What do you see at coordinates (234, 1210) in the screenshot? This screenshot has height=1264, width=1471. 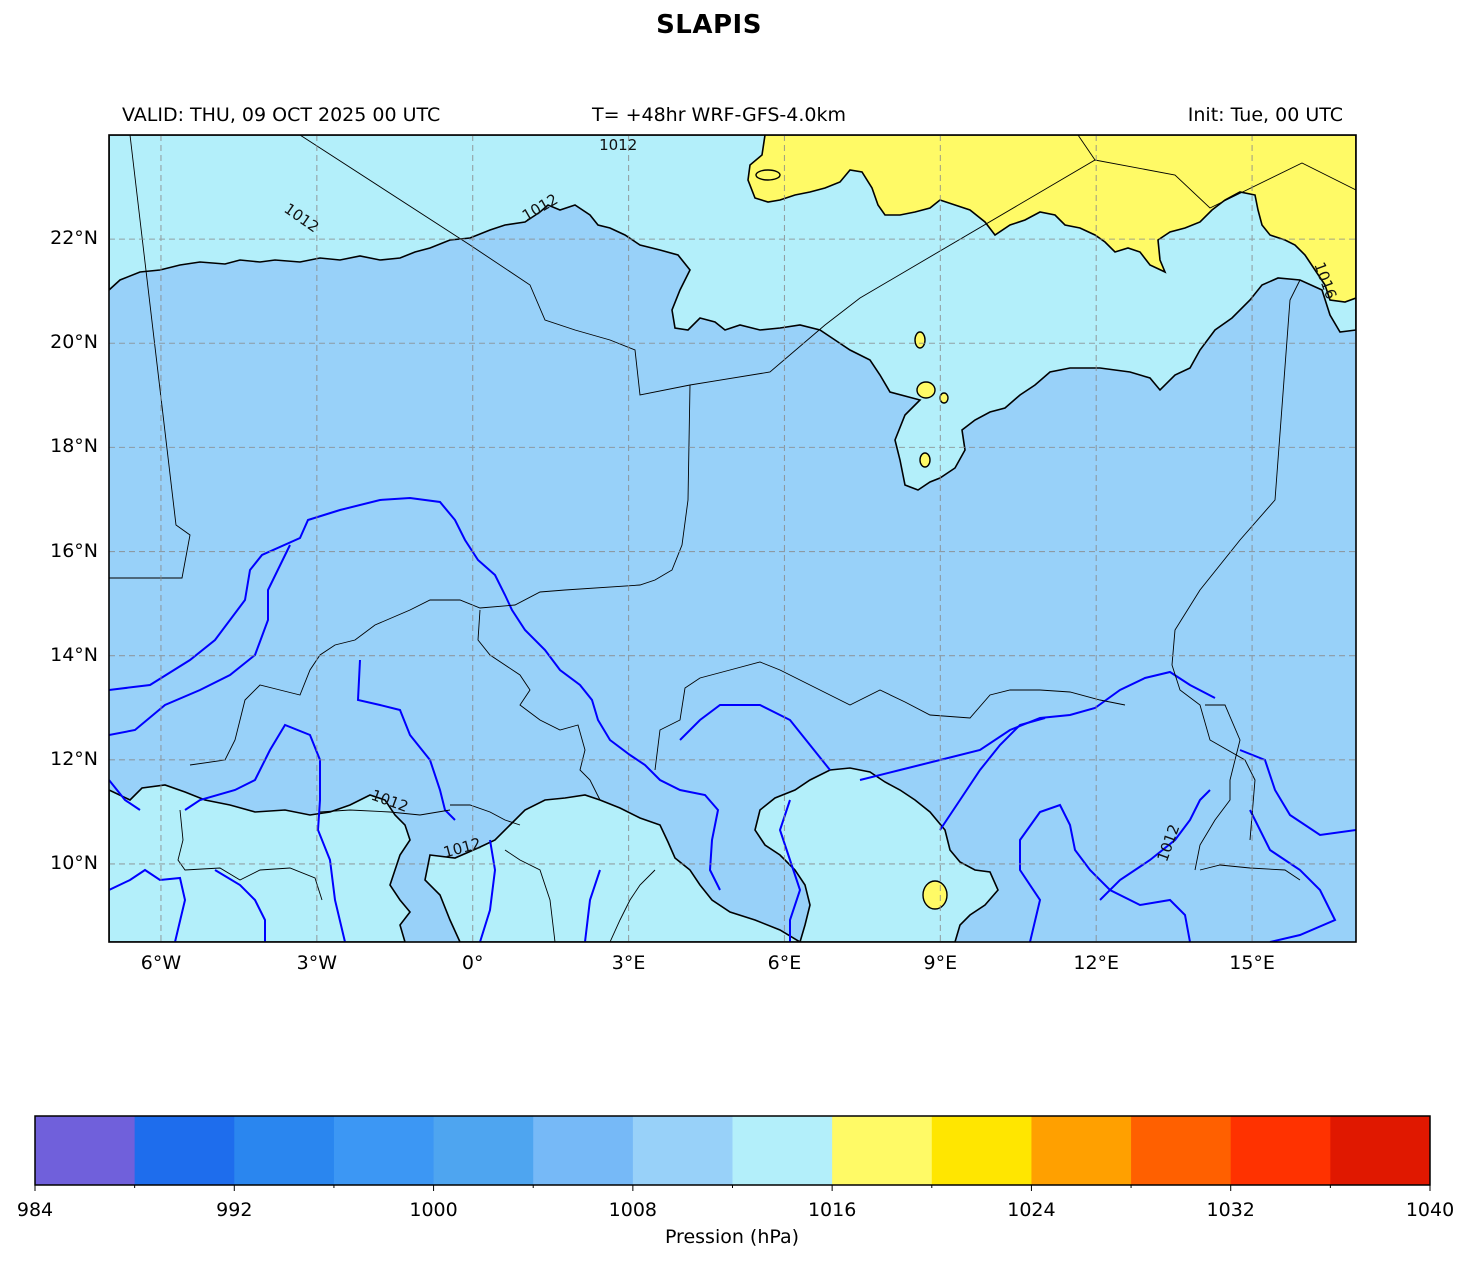 I see `colorbar-tick-label: 992` at bounding box center [234, 1210].